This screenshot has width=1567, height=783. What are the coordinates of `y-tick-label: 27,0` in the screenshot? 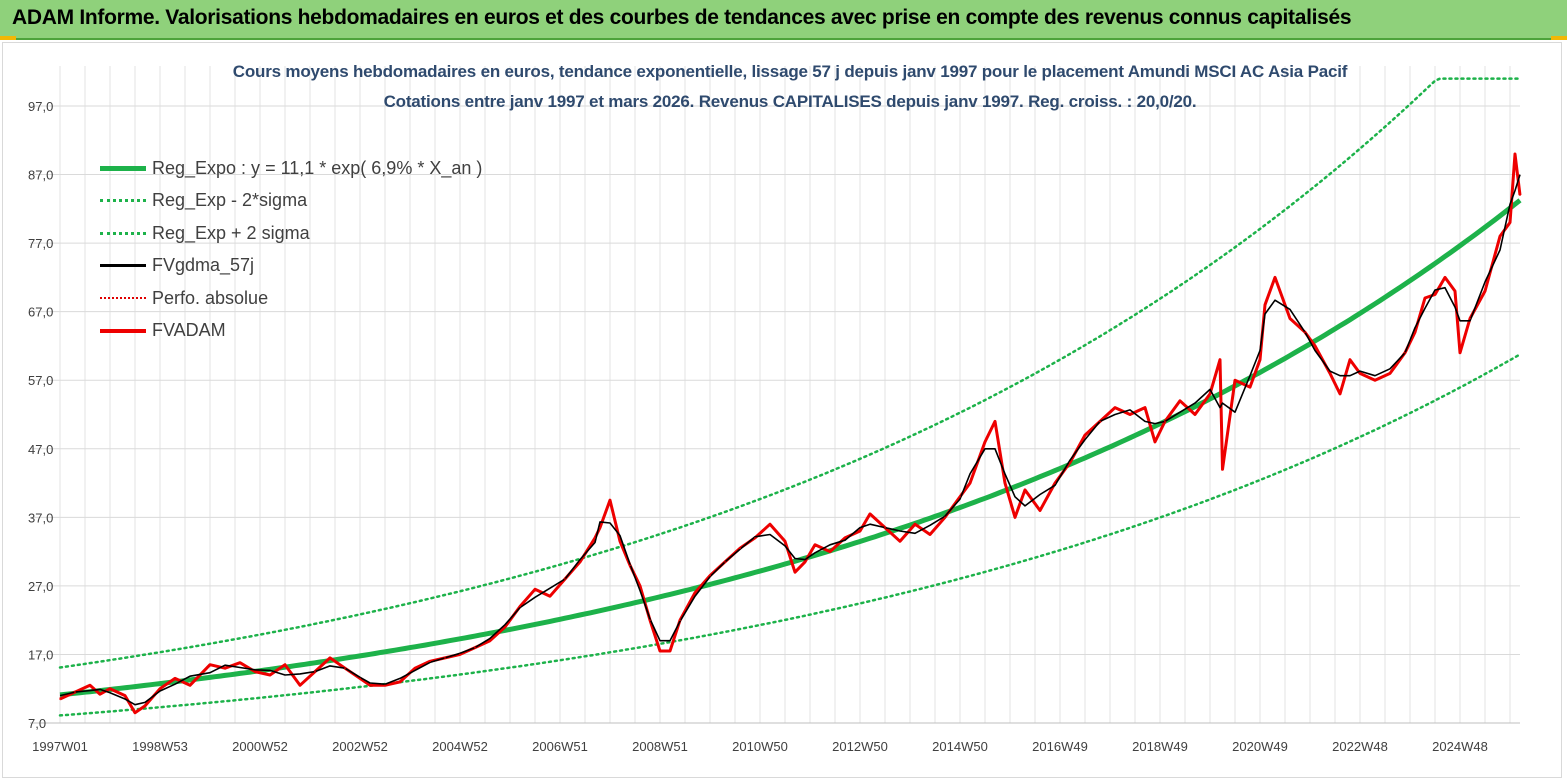 It's located at (40, 586).